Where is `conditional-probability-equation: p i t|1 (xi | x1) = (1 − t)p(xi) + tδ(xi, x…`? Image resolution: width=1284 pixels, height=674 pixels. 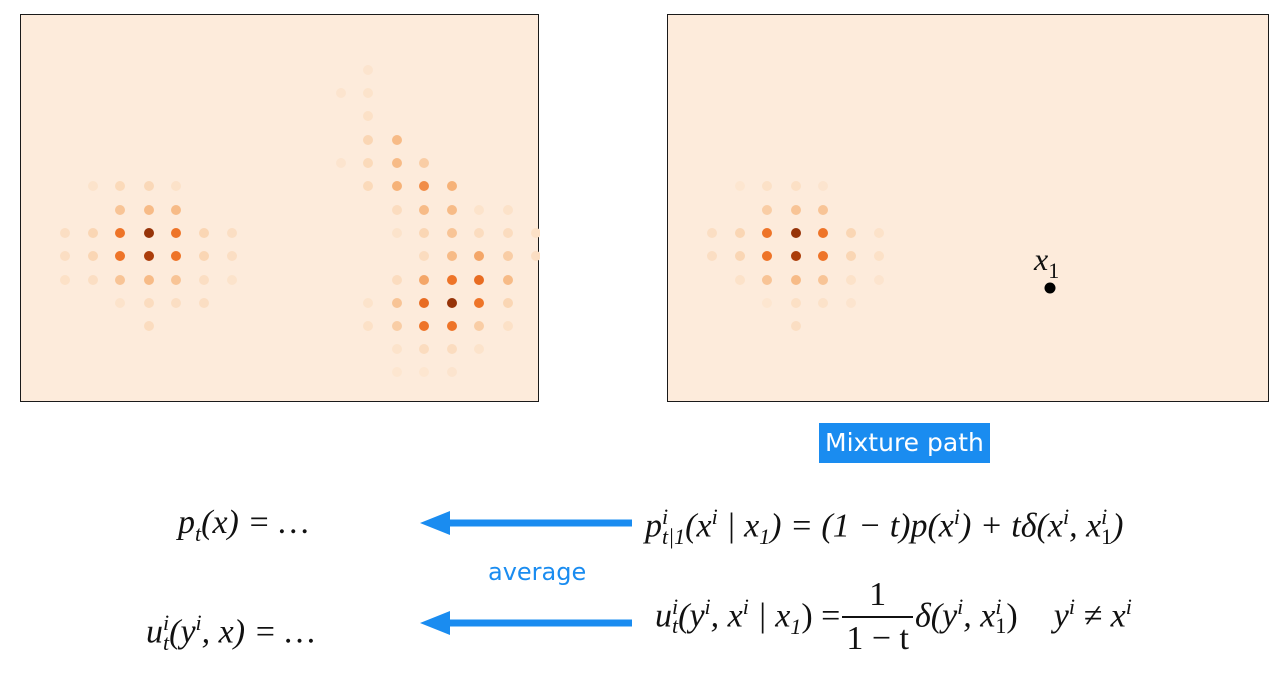 conditional-probability-equation: p i t|1 (xi | x1) = (1 − t)p(xi) + tδ(xi, x… is located at coordinates (884, 526).